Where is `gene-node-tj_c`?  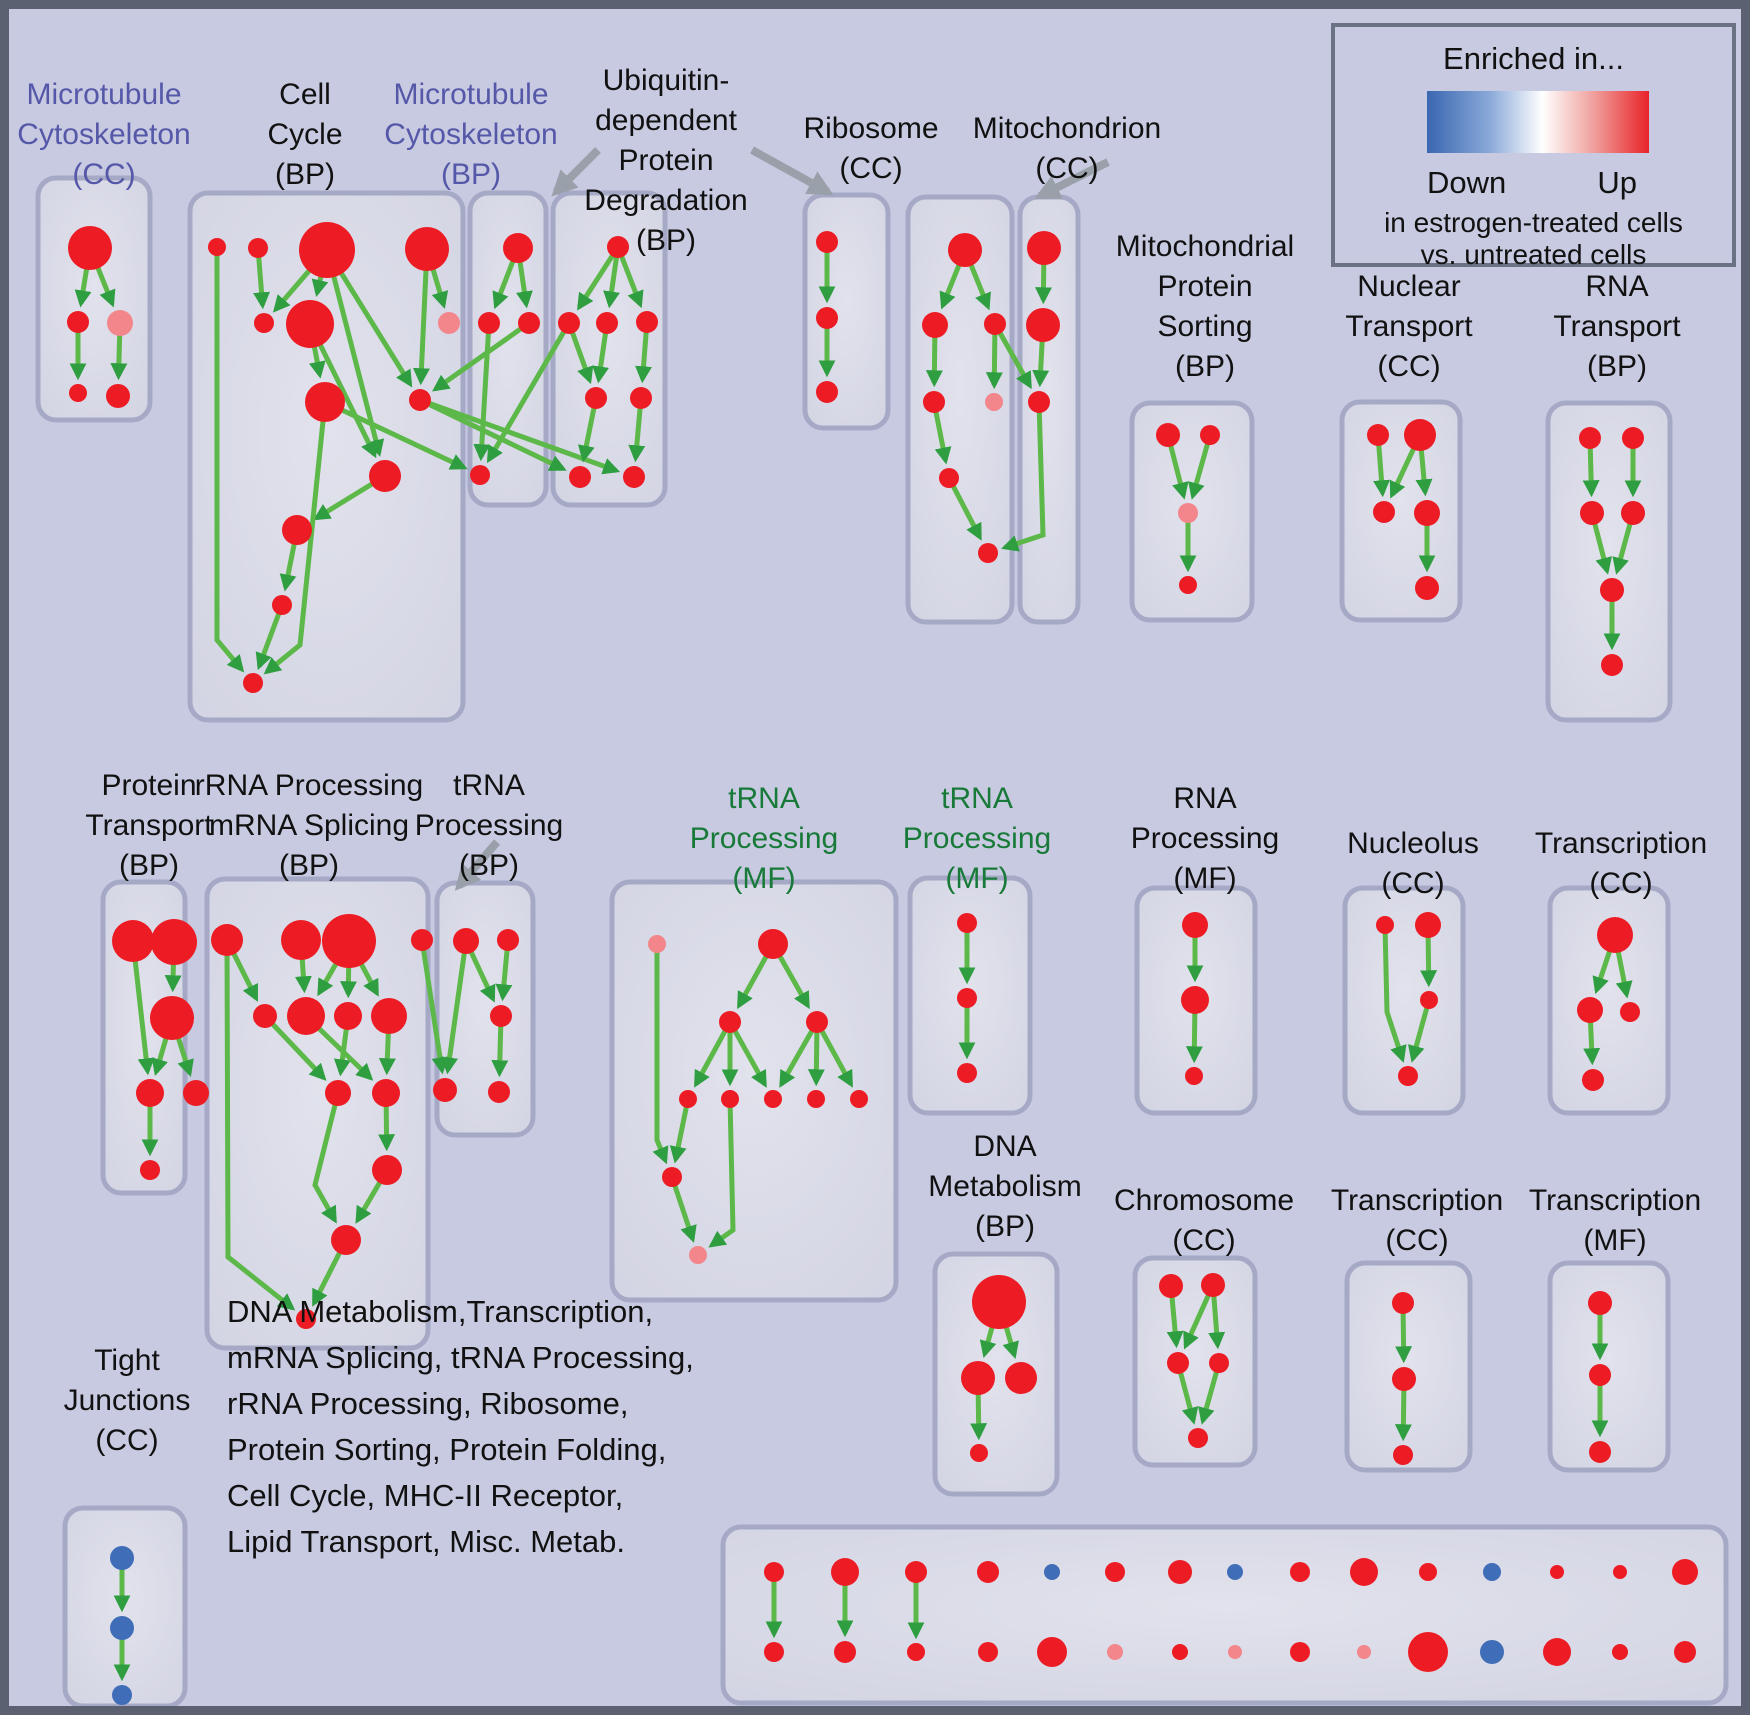
gene-node-tj_c is located at coordinates (122, 1695).